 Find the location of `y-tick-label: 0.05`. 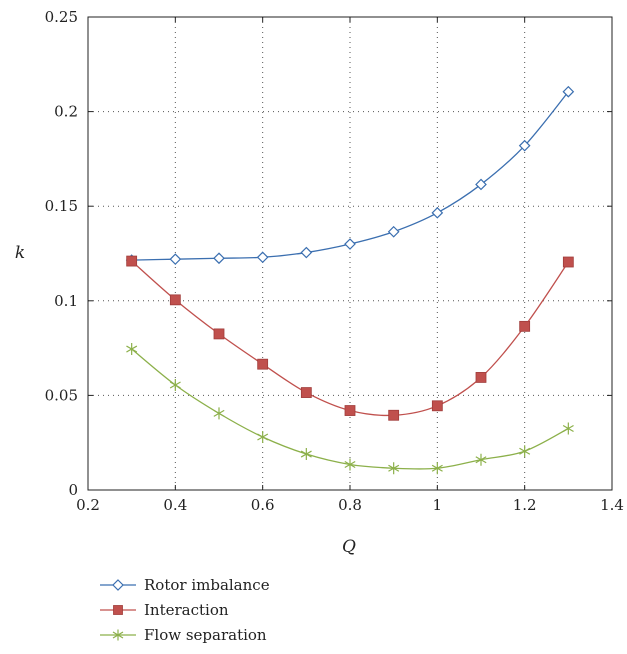

y-tick-label: 0.05 is located at coordinates (61, 395).